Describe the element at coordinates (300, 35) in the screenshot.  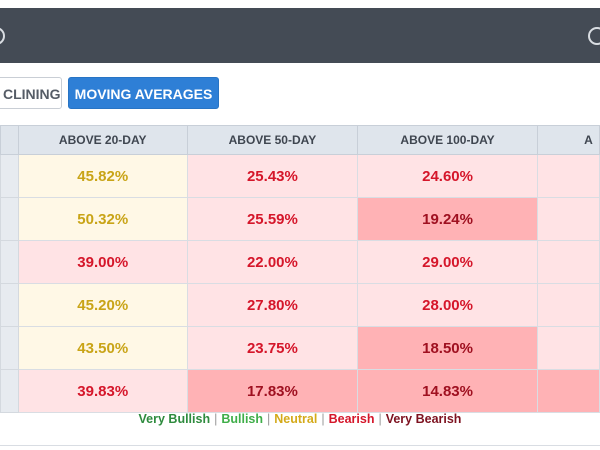
I see `top-toolbar` at that location.